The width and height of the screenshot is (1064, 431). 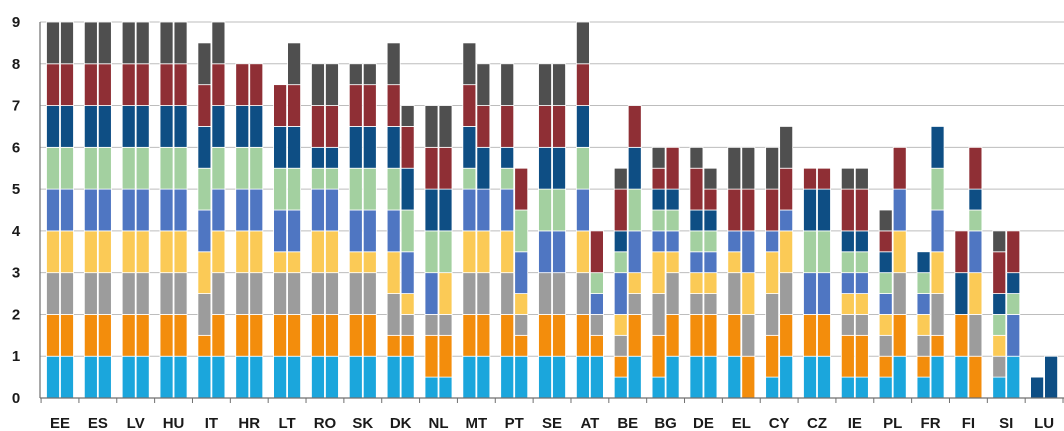 I want to click on bar-dk-left-seg1, so click(x=393, y=377).